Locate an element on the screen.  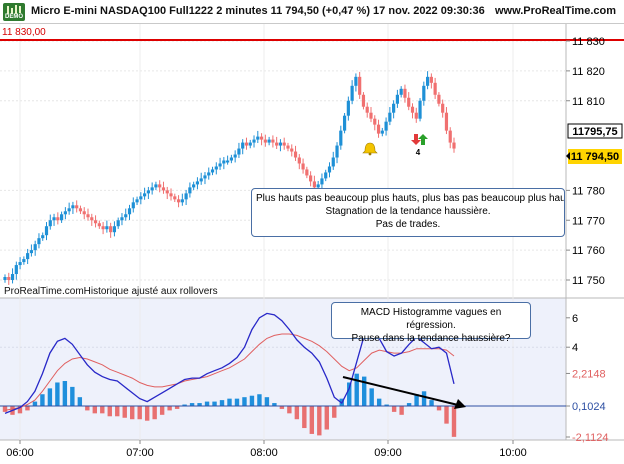
annotation-line: Pas de trades. is located at coordinates (408, 224).